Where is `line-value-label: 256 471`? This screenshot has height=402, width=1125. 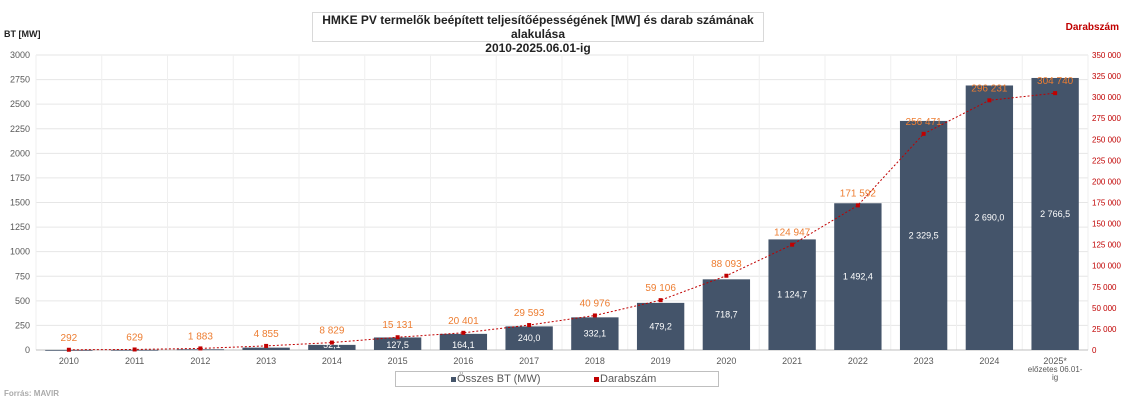 line-value-label: 256 471 is located at coordinates (924, 122).